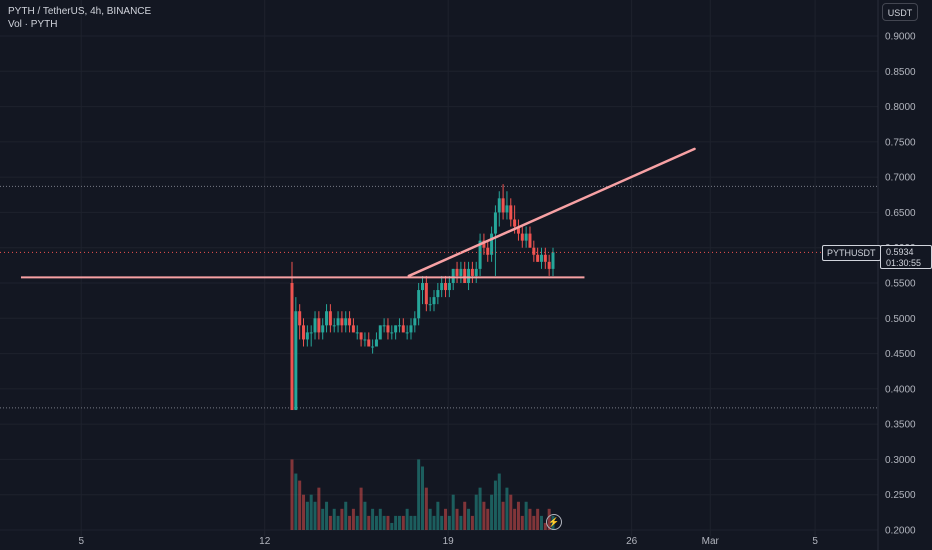  Describe the element at coordinates (551, 212) in the screenshot. I see `trend-line` at that location.